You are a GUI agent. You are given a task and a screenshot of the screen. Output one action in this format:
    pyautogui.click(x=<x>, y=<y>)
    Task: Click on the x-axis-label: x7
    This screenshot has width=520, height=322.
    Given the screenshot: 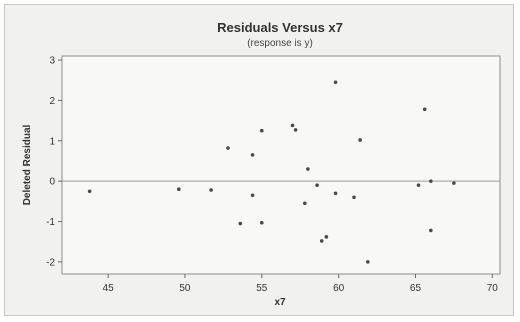 What is the action you would take?
    pyautogui.click(x=280, y=302)
    